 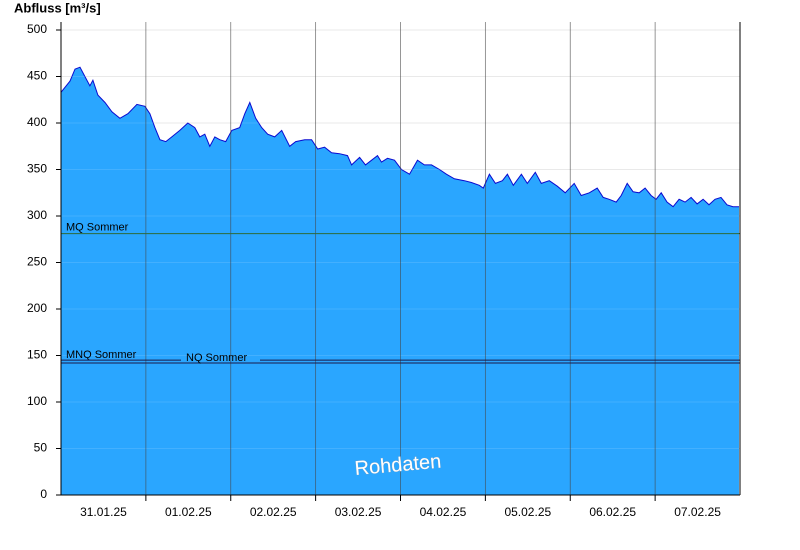 What do you see at coordinates (43, 494) in the screenshot?
I see `y-tick-label: 0` at bounding box center [43, 494].